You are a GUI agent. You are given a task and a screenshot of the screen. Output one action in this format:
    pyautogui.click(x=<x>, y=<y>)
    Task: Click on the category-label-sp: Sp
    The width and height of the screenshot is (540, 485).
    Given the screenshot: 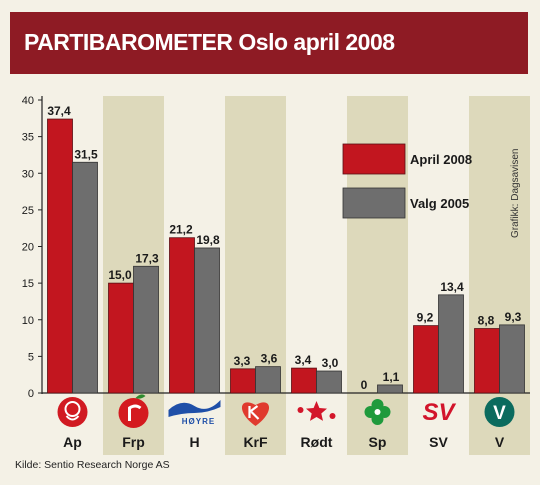 What is the action you would take?
    pyautogui.click(x=378, y=442)
    